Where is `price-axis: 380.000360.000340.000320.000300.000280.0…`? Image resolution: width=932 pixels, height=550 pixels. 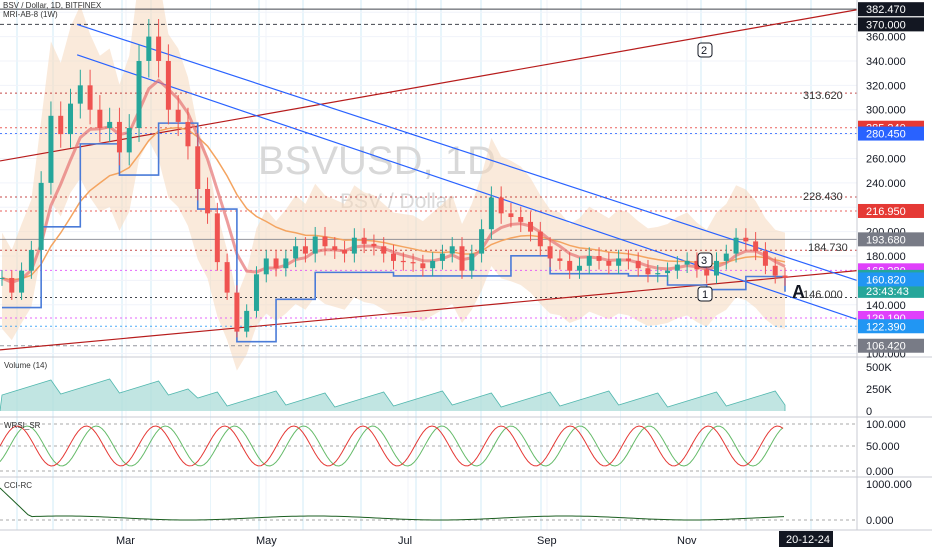 price-axis: 380.000360.000340.000320.000300.000280.0… is located at coordinates (886, 183).